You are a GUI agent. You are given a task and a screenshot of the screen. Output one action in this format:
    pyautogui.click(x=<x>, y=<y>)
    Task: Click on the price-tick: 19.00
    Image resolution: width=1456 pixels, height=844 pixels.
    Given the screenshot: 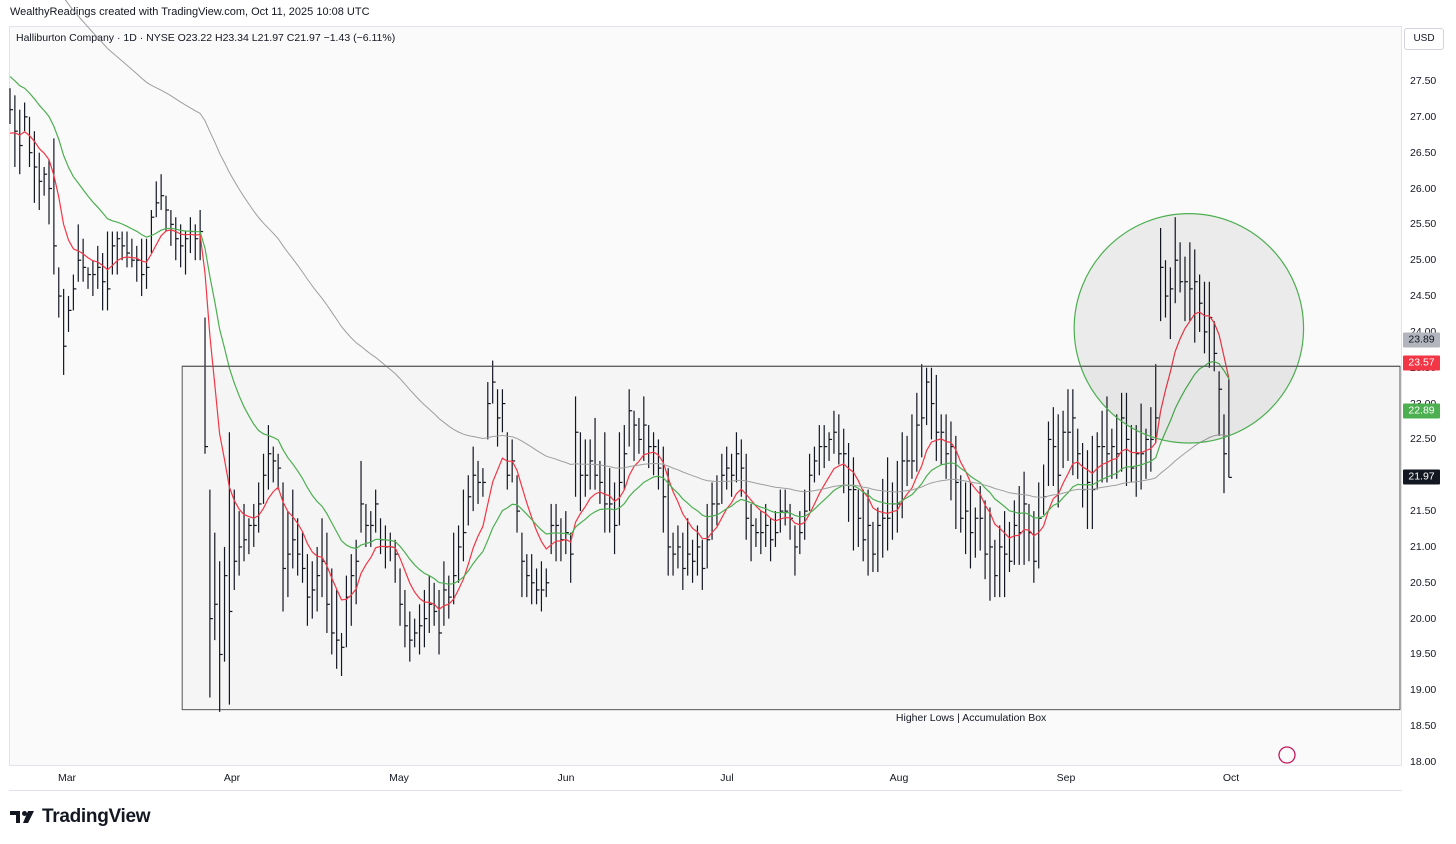 What is the action you would take?
    pyautogui.click(x=1423, y=690)
    